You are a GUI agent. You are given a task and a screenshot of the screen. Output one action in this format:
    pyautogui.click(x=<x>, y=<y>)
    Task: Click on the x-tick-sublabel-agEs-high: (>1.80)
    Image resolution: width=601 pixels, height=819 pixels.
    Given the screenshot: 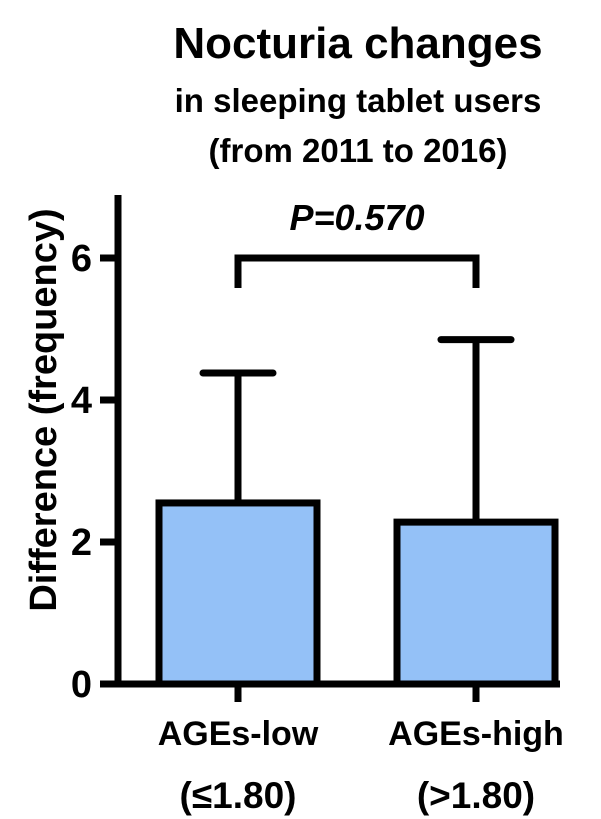 What is the action you would take?
    pyautogui.click(x=476, y=795)
    